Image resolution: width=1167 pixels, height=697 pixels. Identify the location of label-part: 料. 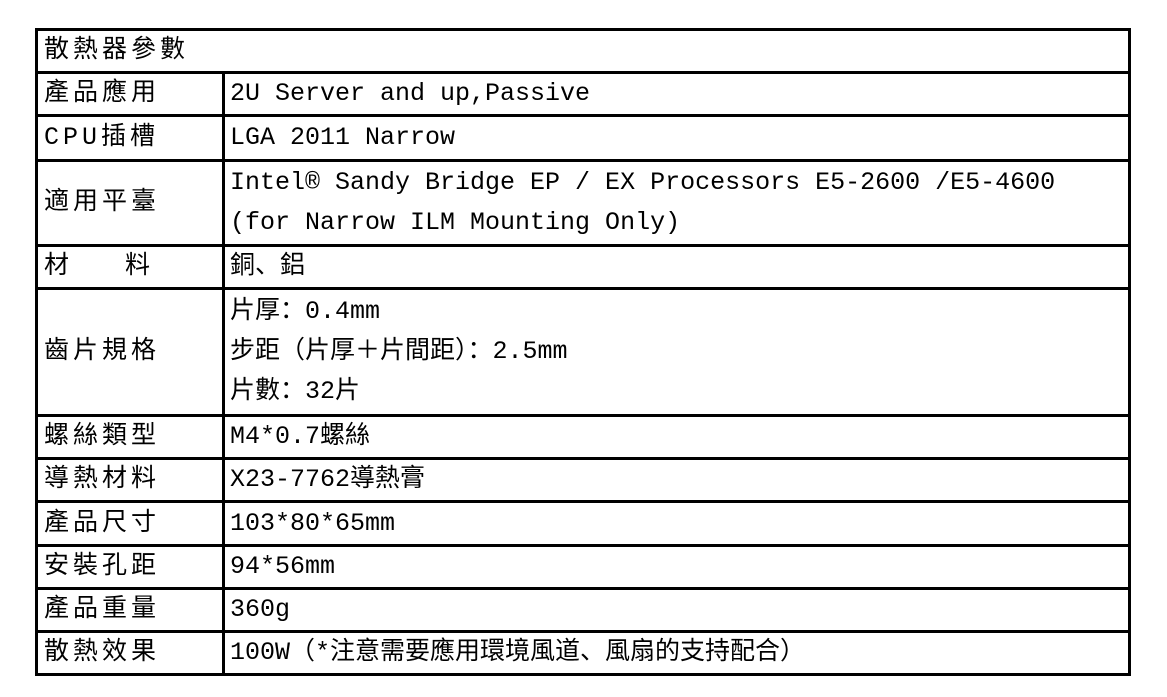
(139, 266).